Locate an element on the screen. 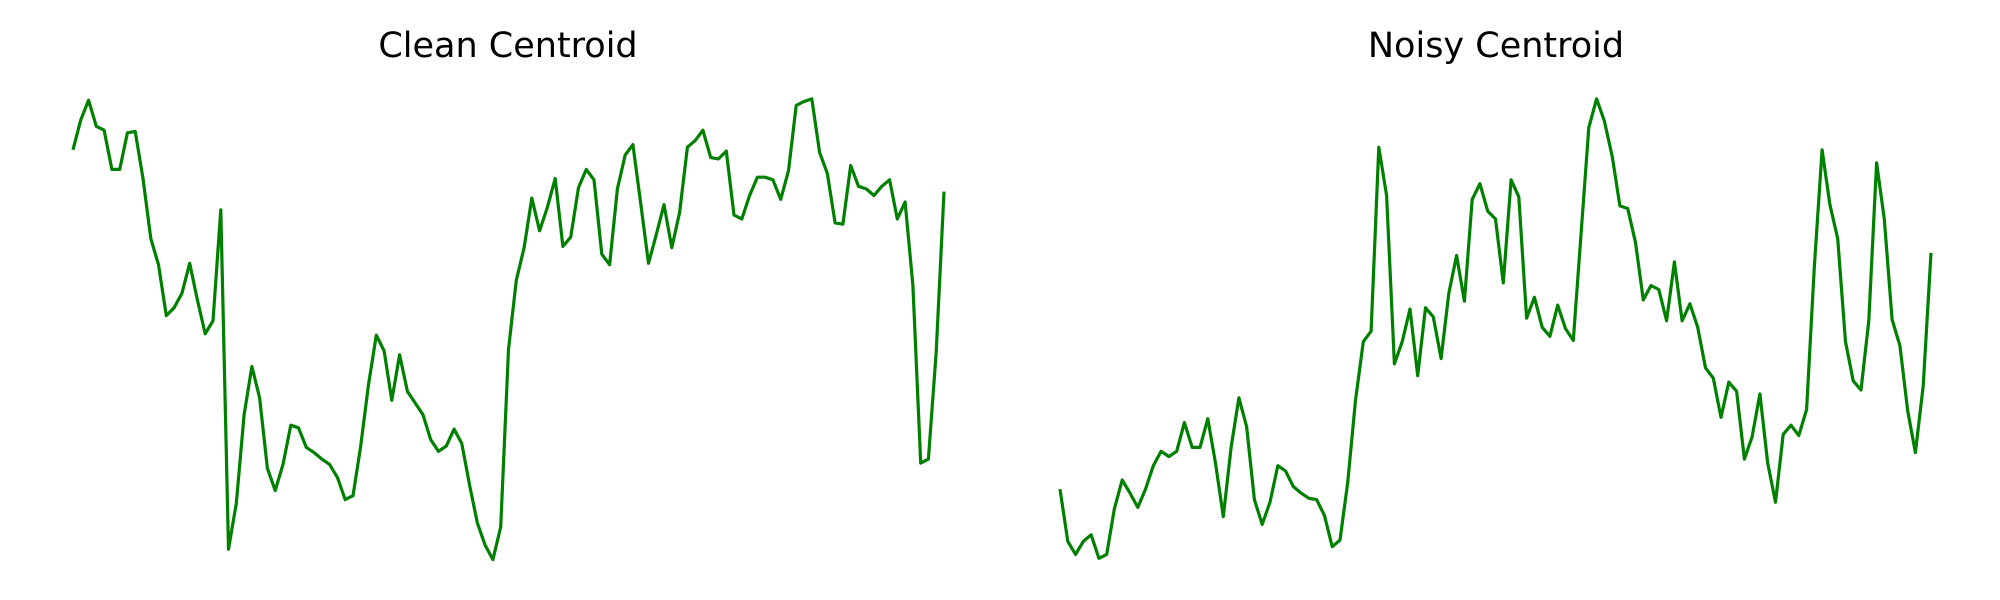  chart-title: Noisy Centroid is located at coordinates (1496, 46).